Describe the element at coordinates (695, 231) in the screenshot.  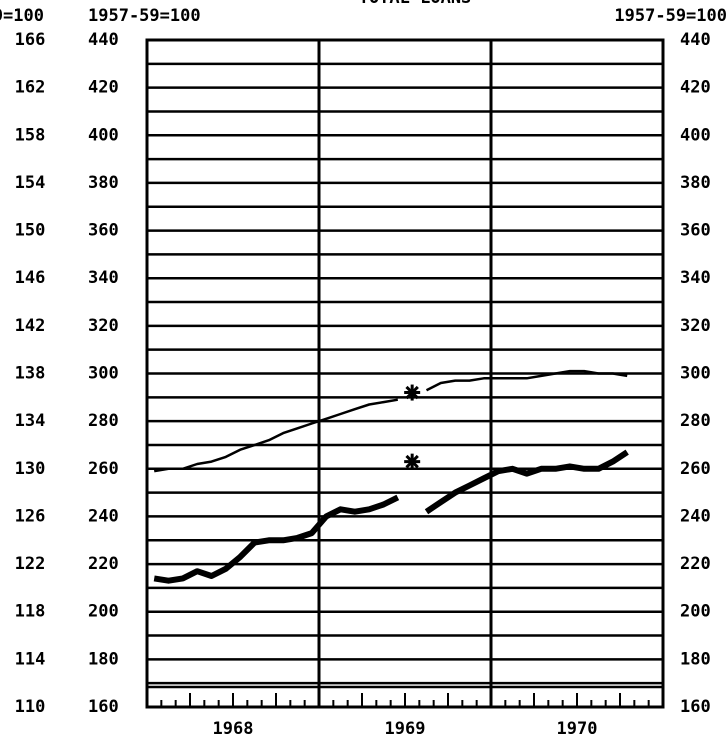
I see `y-right-tick-label: 360` at that location.